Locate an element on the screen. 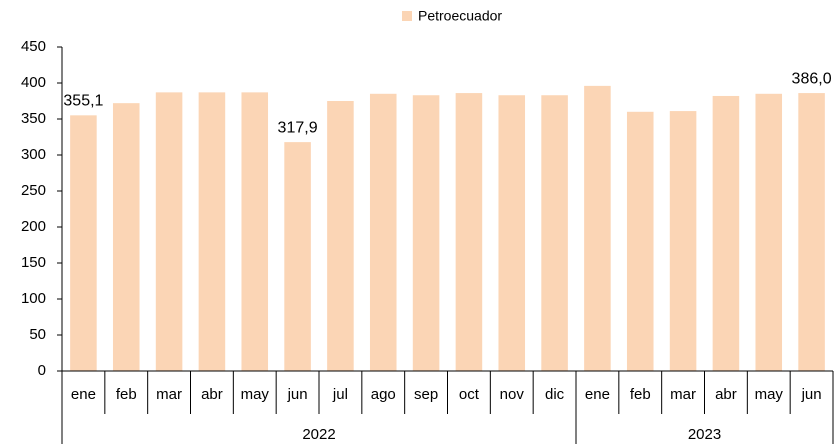 Image resolution: width=839 pixels, height=444 pixels. y-tick-label: 150 is located at coordinates (33, 262).